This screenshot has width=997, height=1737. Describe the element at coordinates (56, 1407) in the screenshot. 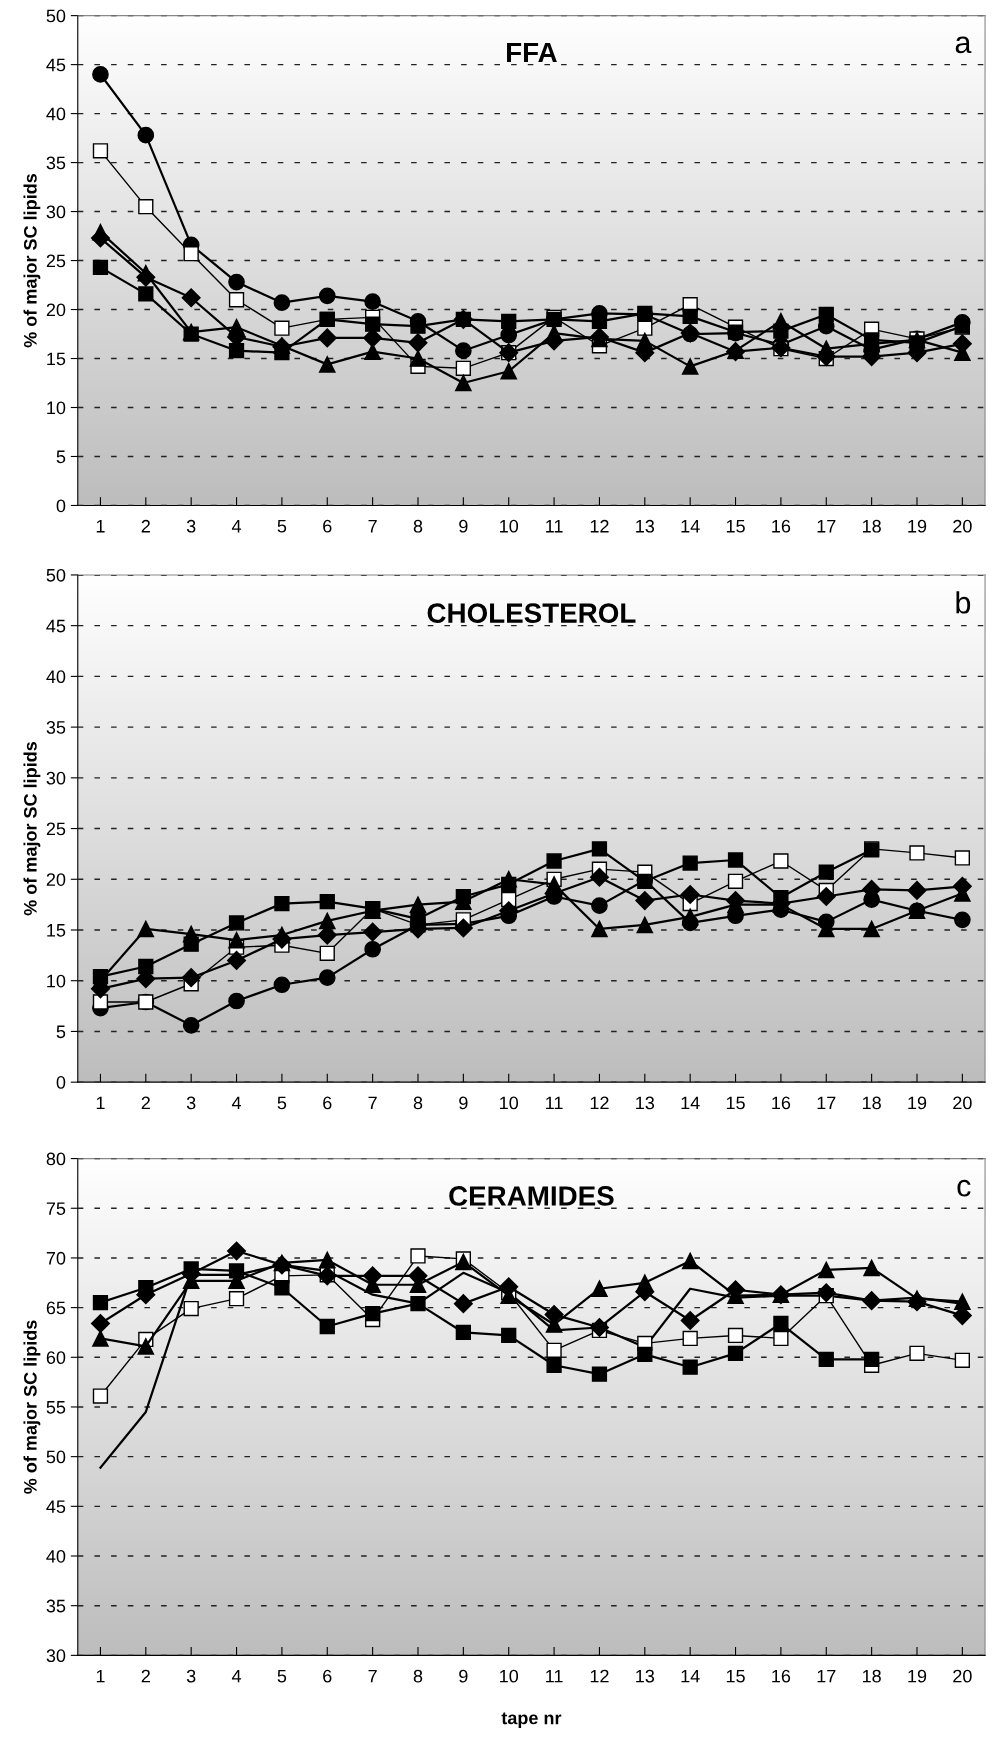

I see `y-tick-label: 55` at that location.